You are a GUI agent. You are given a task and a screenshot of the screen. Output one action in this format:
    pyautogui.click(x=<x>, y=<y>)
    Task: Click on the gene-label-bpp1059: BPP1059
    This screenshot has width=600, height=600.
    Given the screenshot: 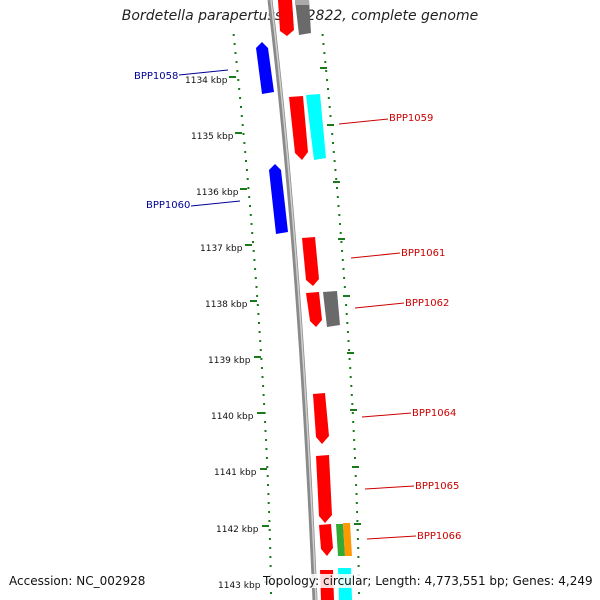 What is the action you would take?
    pyautogui.click(x=411, y=118)
    